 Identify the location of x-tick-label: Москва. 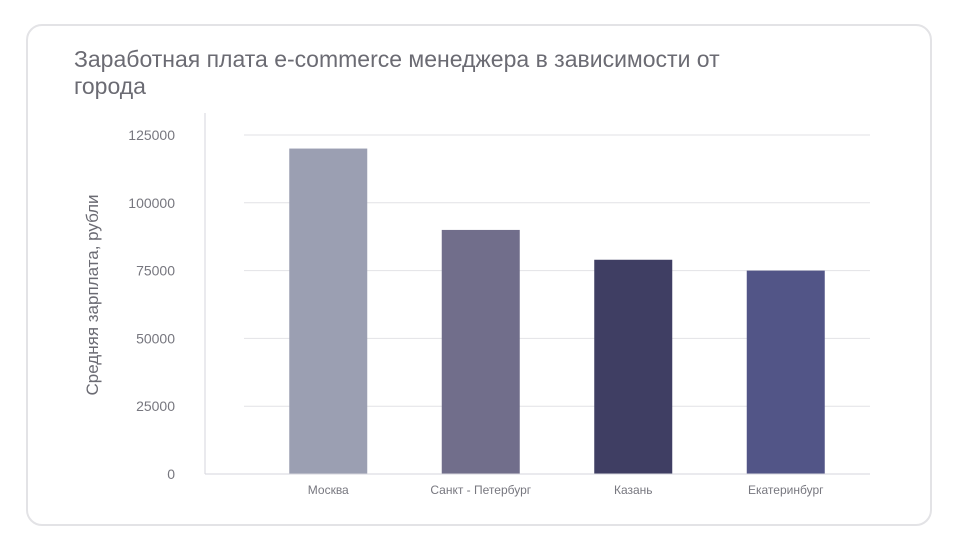
(328, 490).